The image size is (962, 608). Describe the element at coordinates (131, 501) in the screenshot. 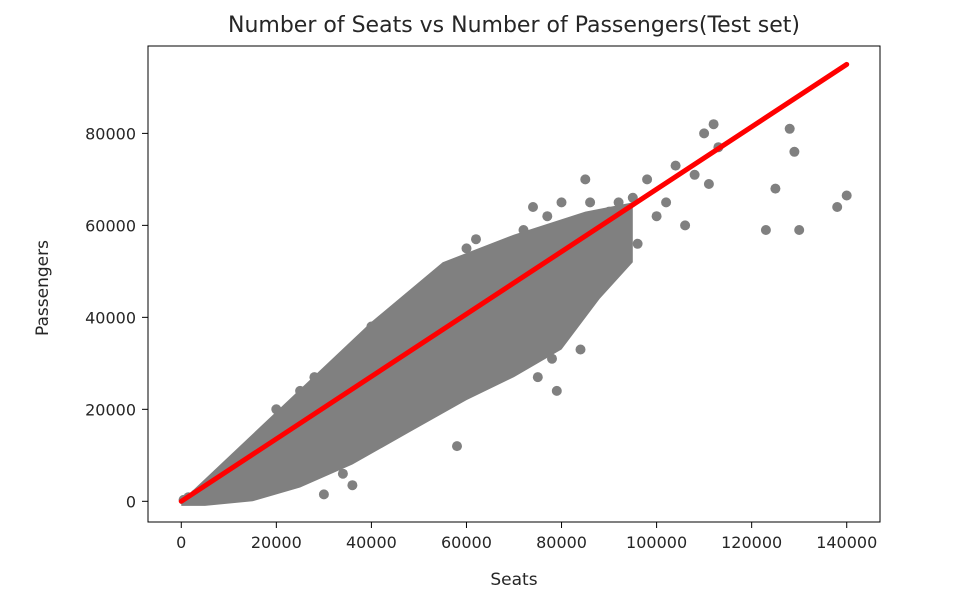

I see `y-tick-label: 0` at that location.